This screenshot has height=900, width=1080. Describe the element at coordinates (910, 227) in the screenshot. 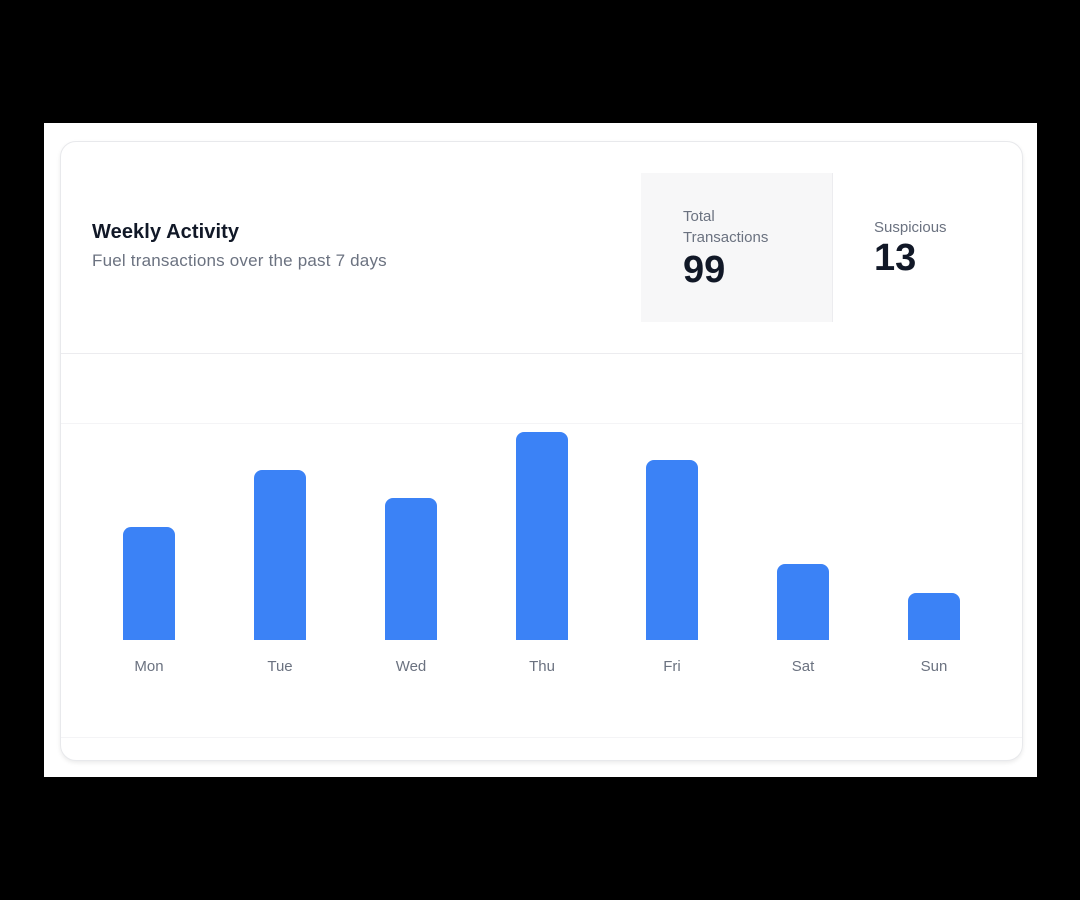

I see `suspicious-label: Suspicious` at that location.